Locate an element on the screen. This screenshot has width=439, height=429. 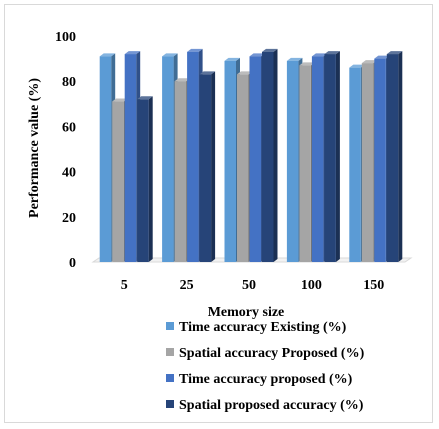
y-tick-label: 0 is located at coordinates (72, 263).